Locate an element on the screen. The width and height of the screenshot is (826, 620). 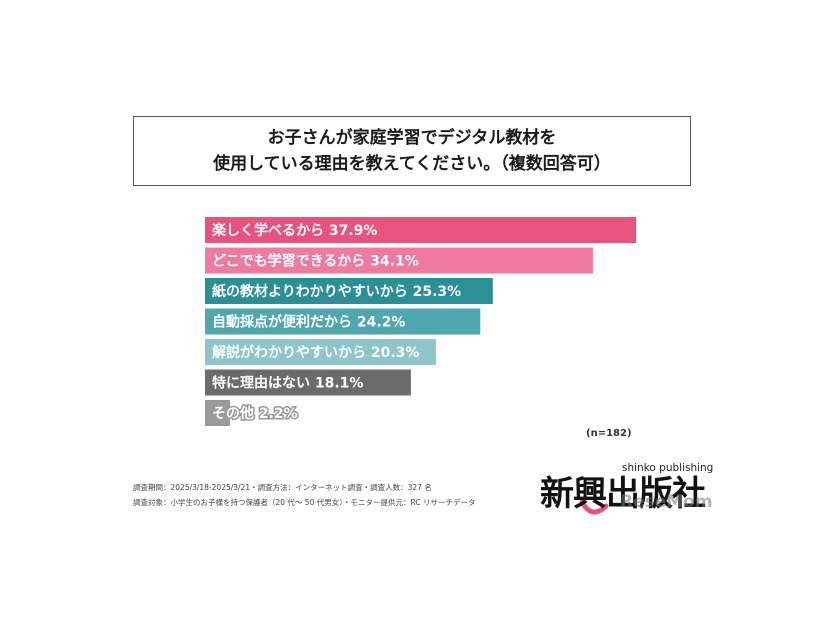
bar-label-4: 自動採点が便利だから 24.2% is located at coordinates (308, 322).